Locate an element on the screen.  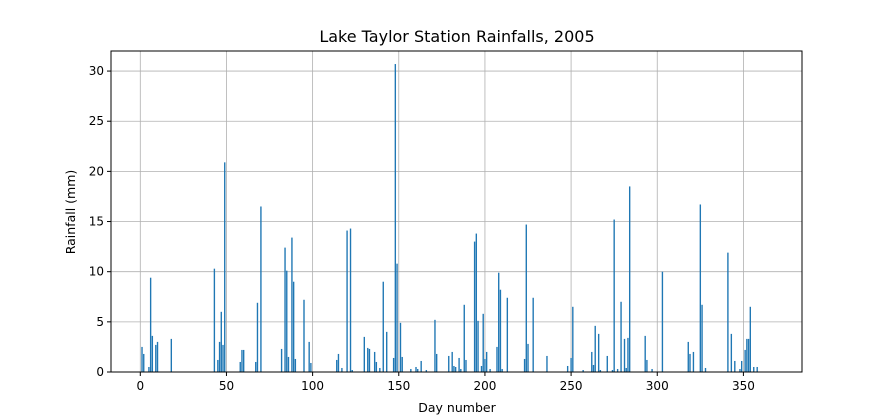
chart-title: Lake Taylor Station Rainfalls, 2005 is located at coordinates (456, 36).